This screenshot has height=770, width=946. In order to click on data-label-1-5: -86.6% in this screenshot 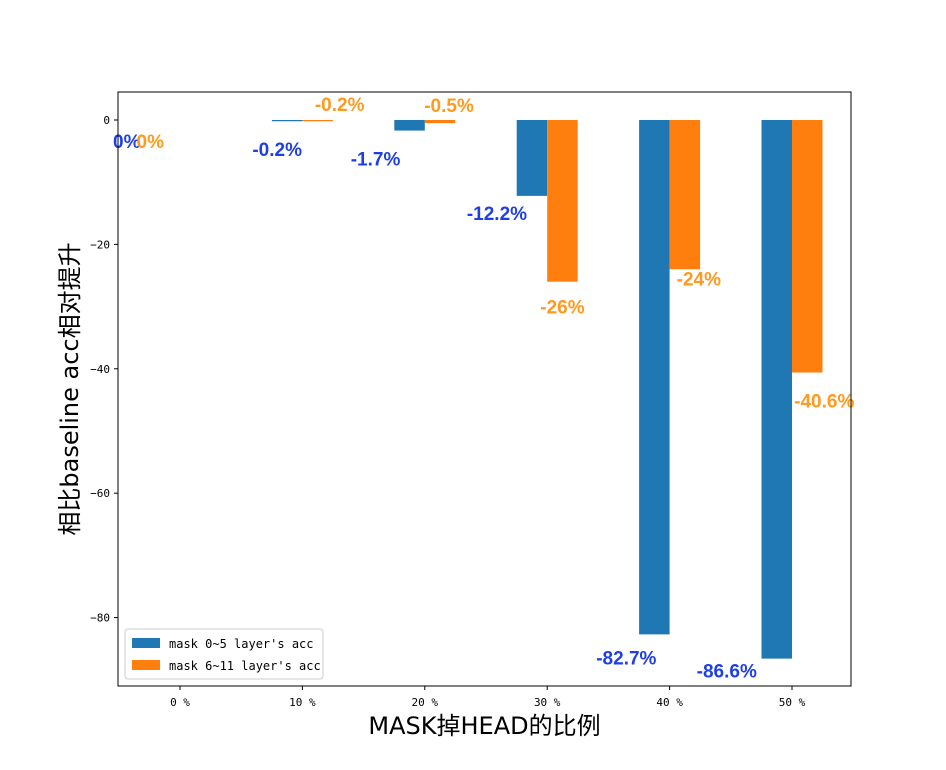, I will do `click(727, 672)`.